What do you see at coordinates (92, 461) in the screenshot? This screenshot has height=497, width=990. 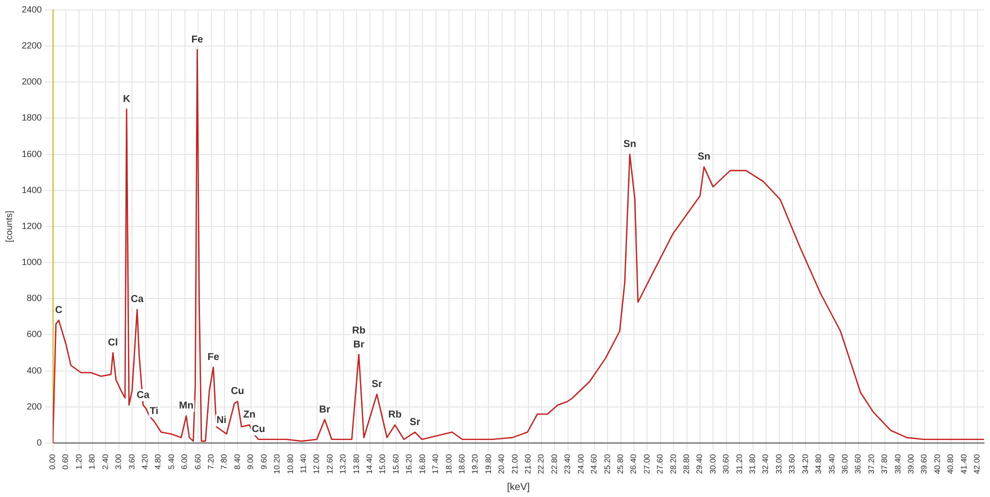 I see `x-tick-label: 1.80` at bounding box center [92, 461].